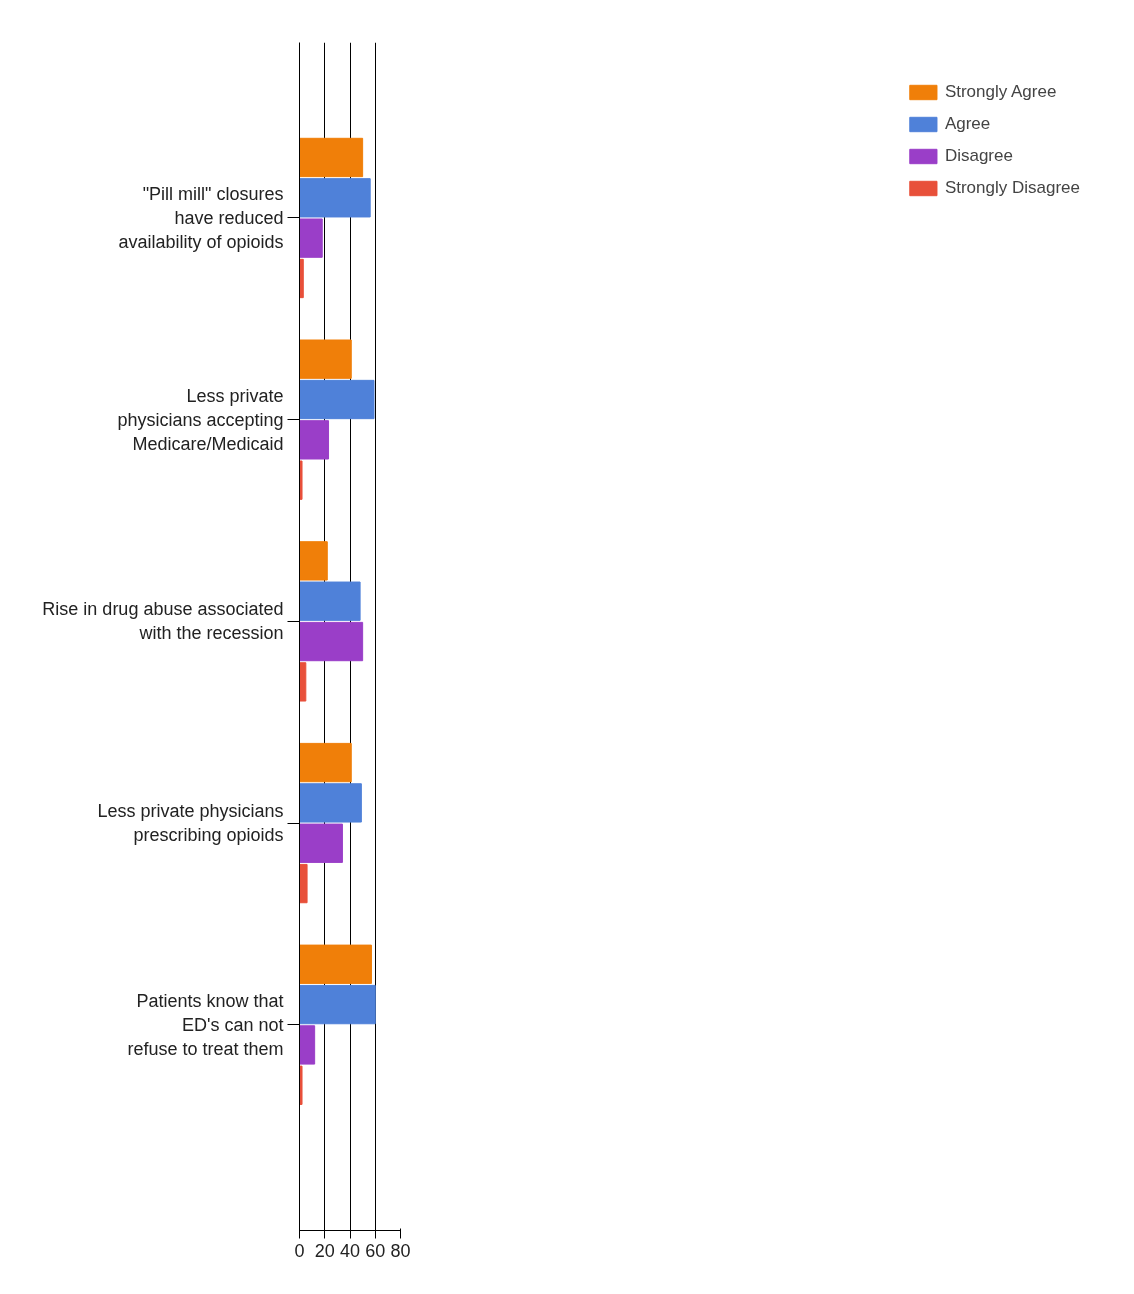 The image size is (1134, 1294). What do you see at coordinates (205, 1024) in the screenshot?
I see `y-tick-label: Patients know that ED's can not refuse to treat them` at bounding box center [205, 1024].